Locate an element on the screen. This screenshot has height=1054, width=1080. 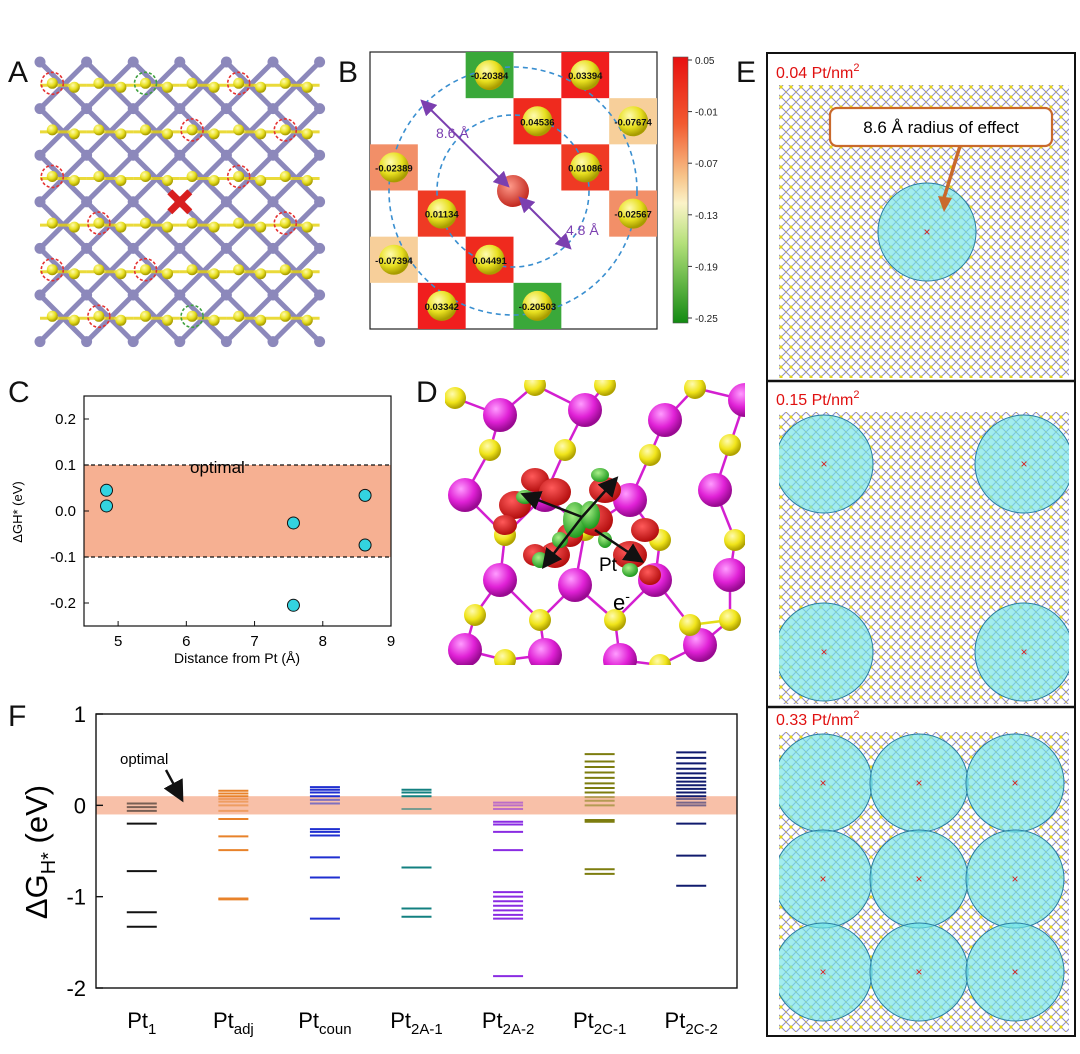
category-label: Pt2C-2 is located at coordinates (691, 1023).